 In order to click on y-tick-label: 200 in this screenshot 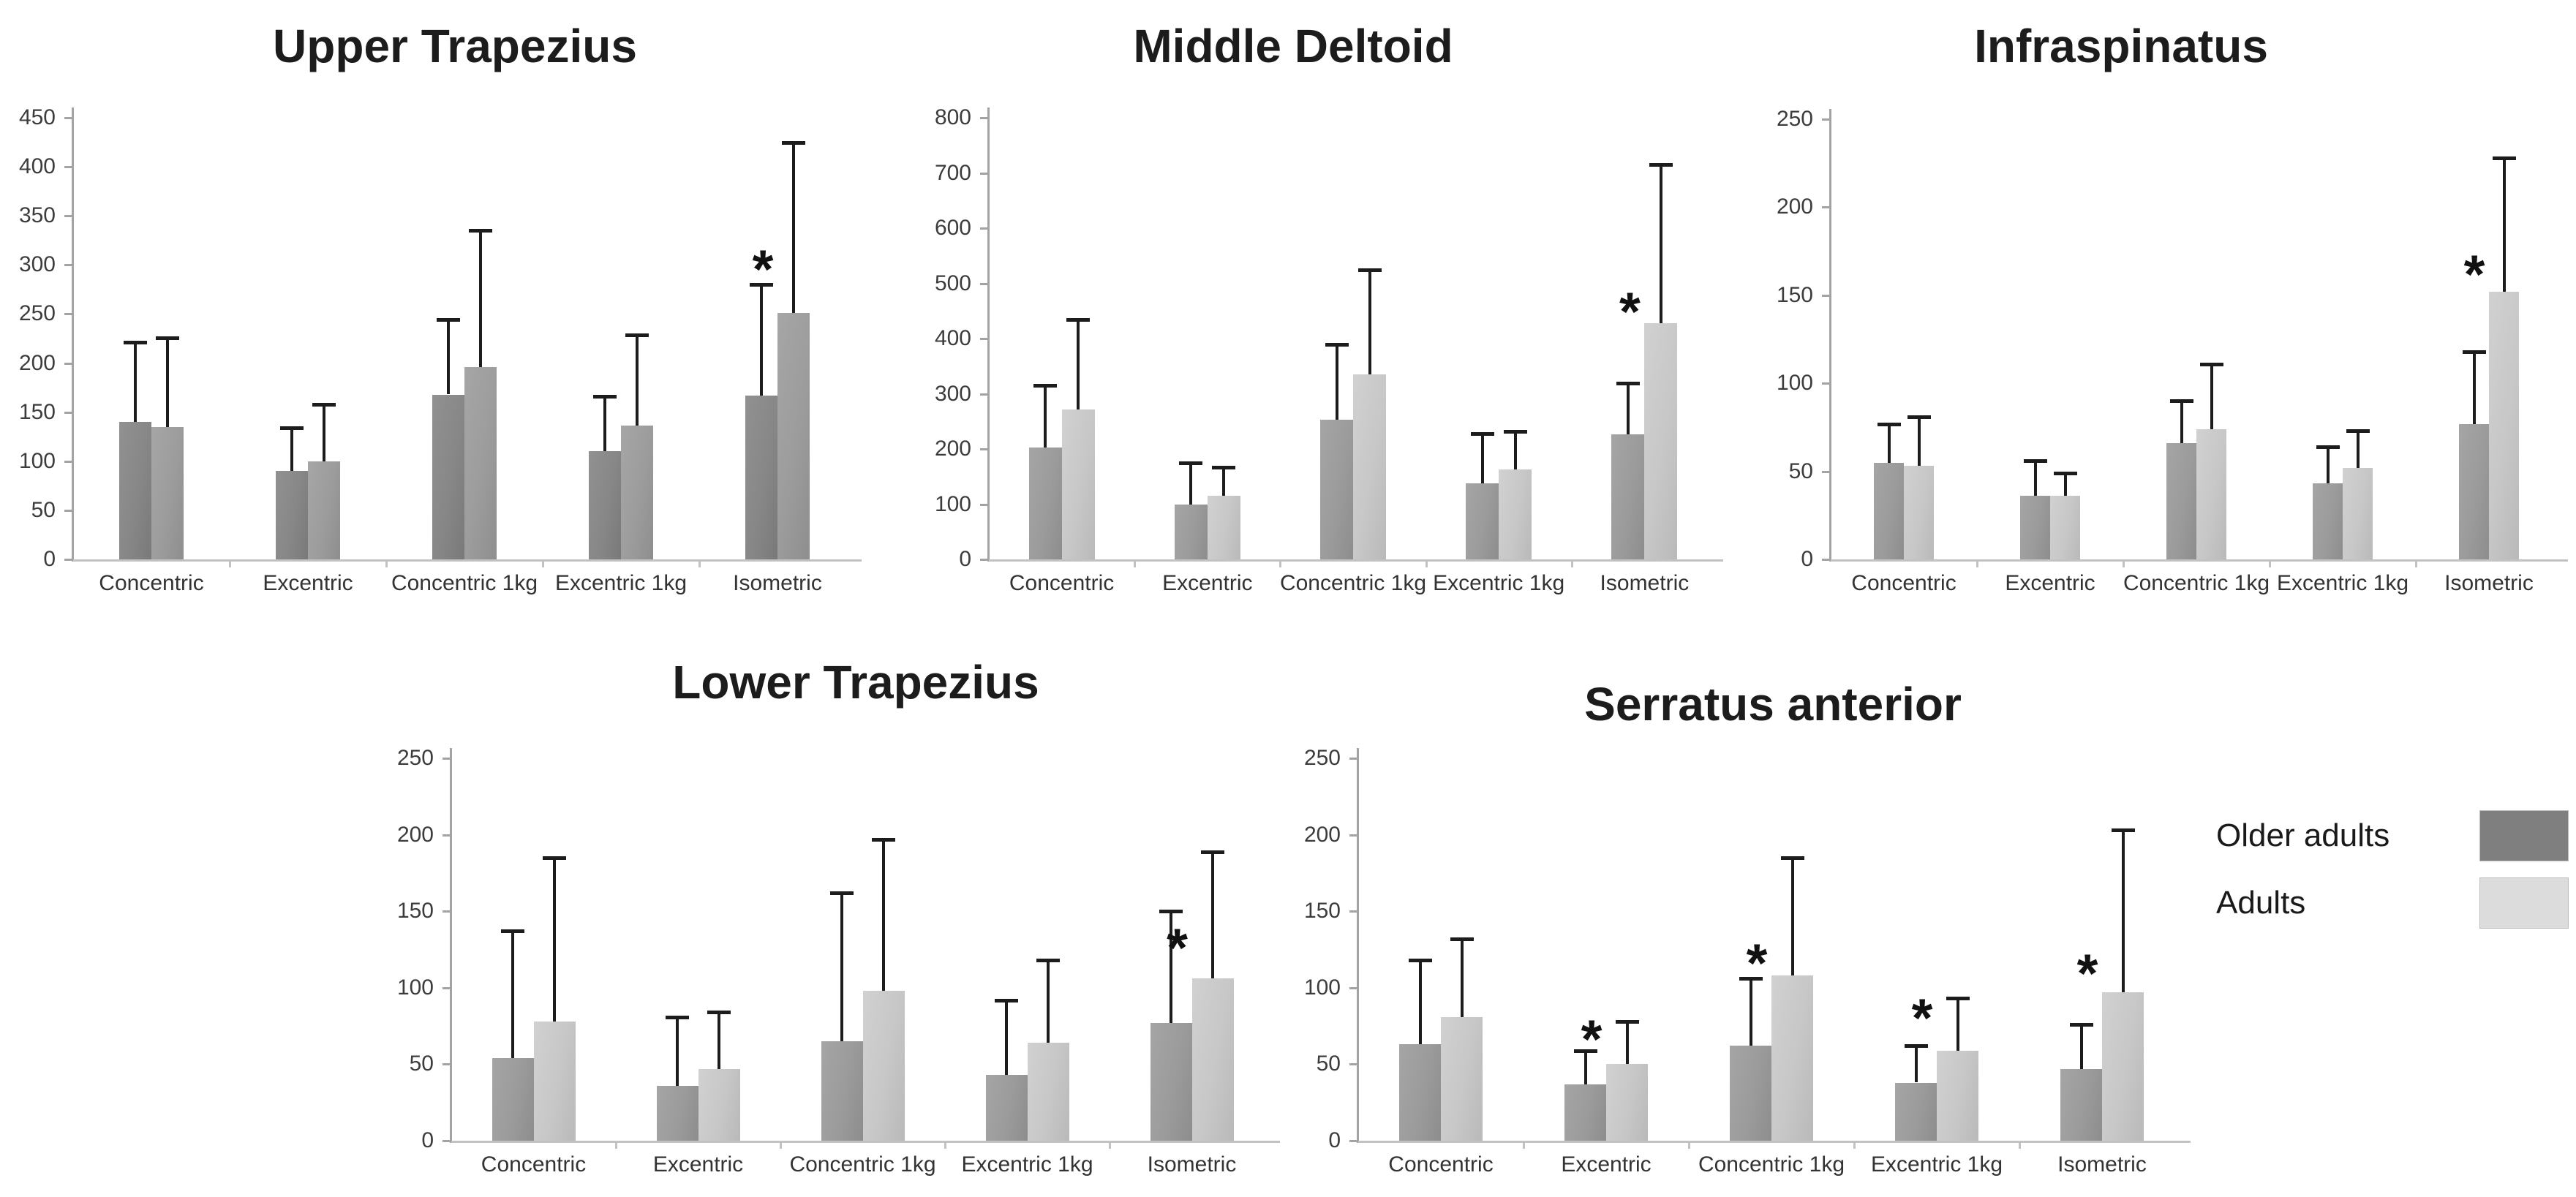, I will do `click(37, 362)`.